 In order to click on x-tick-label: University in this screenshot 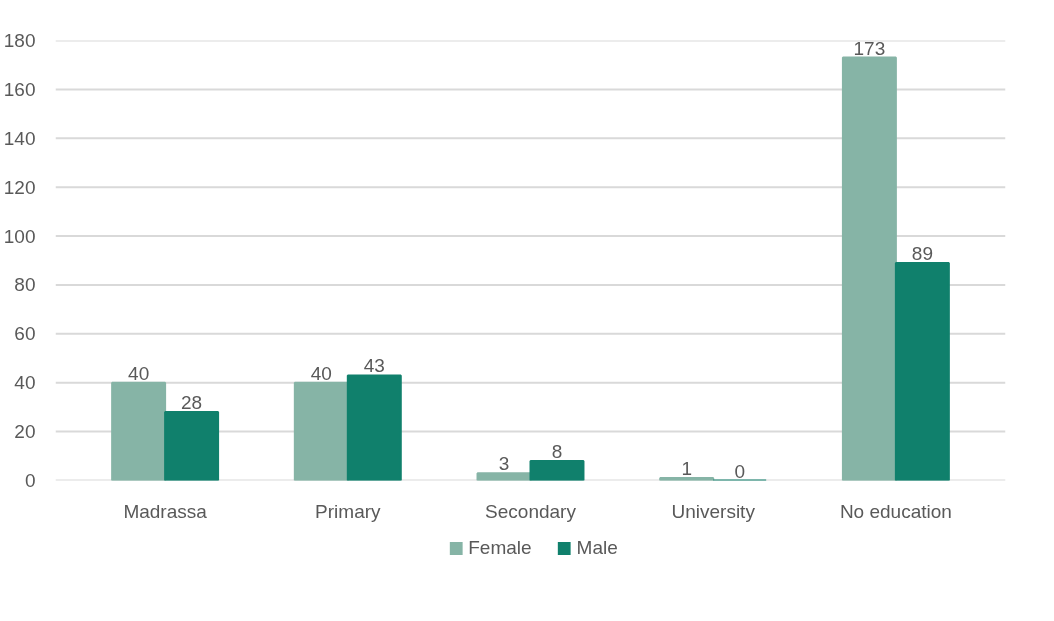, I will do `click(713, 511)`.